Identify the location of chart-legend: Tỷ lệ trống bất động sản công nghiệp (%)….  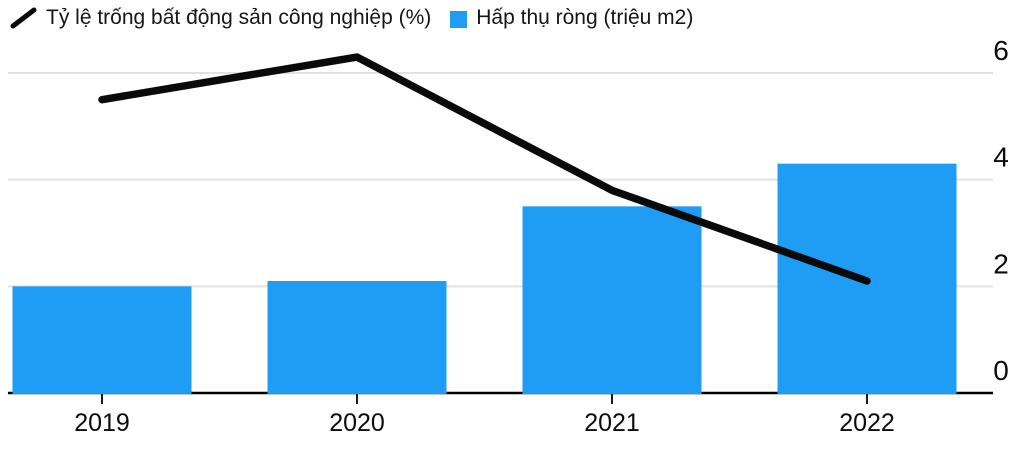
(351, 18).